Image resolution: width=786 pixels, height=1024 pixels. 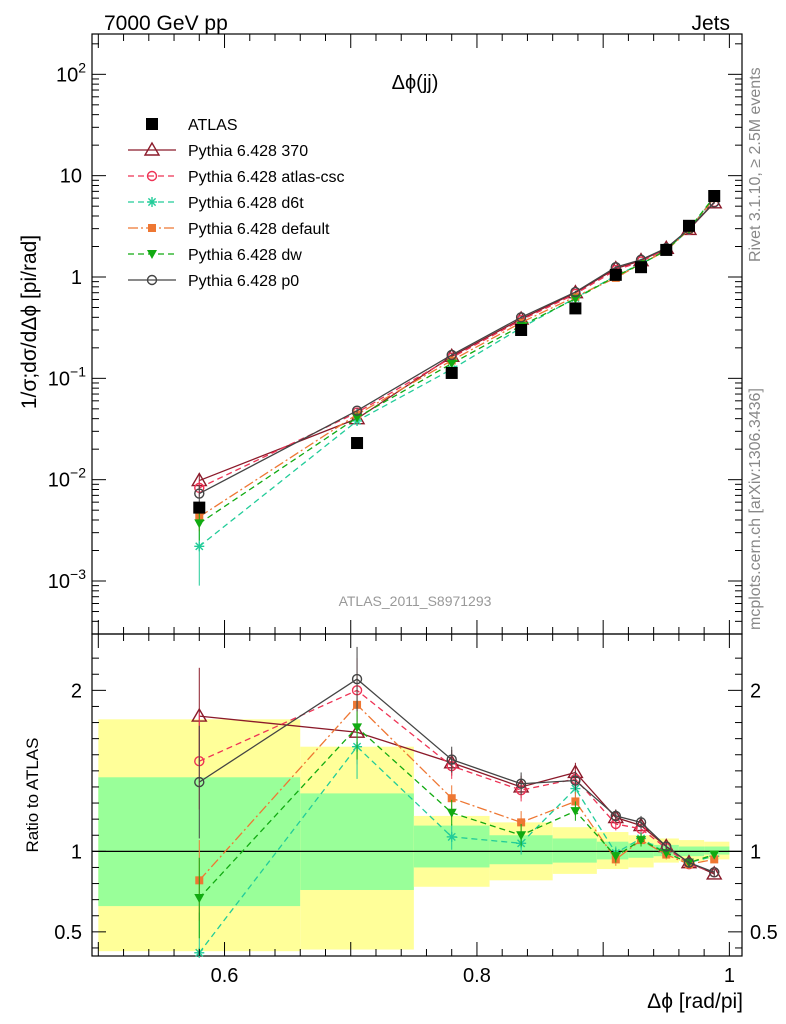 I want to click on point-d6t, so click(x=199, y=546).